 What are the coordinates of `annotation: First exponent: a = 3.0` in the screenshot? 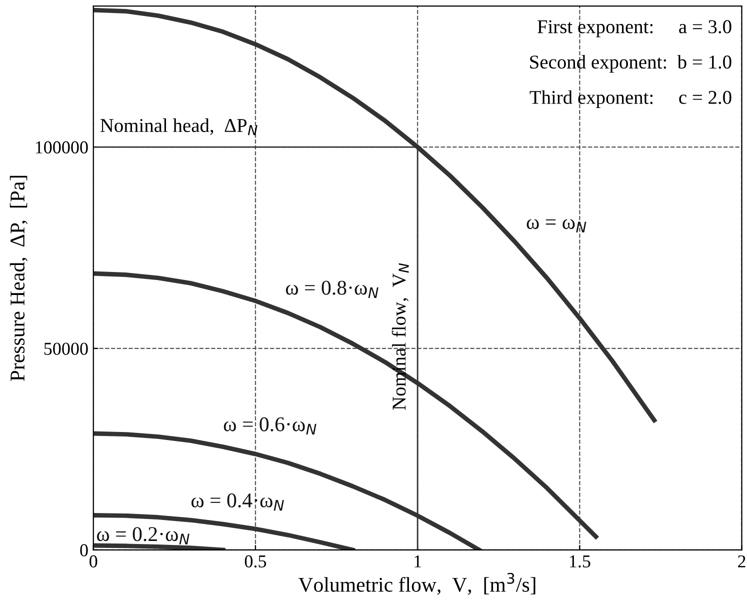 It's located at (634, 29).